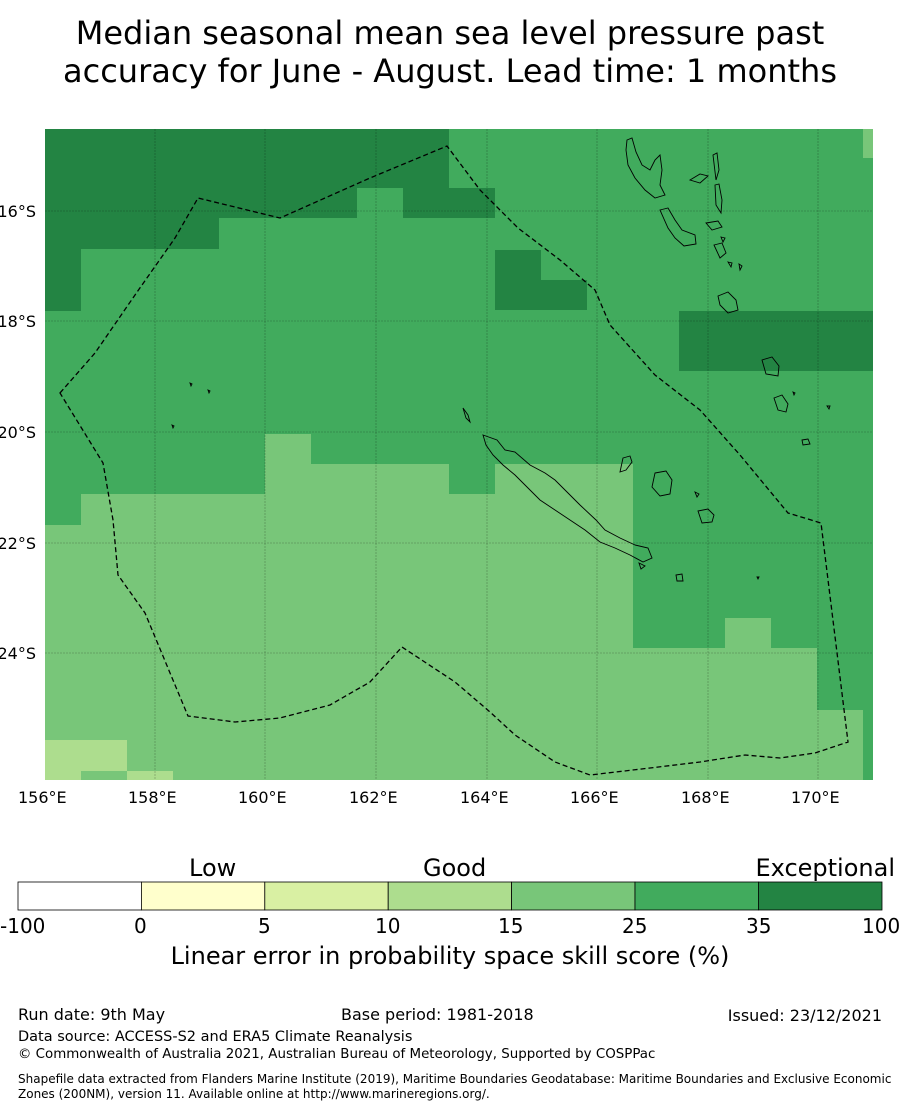 This screenshot has height=1110, width=900. I want to click on vanuatu-aneityum, so click(806, 442).